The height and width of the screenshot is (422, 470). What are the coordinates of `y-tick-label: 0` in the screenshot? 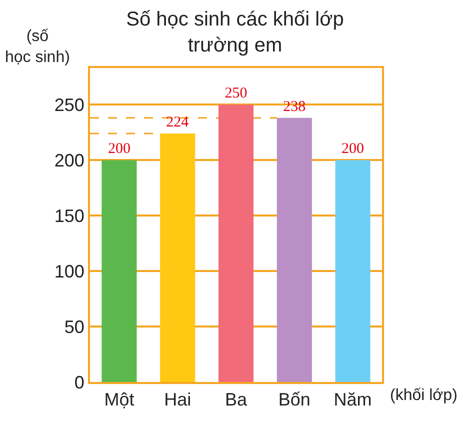 It's located at (79, 382).